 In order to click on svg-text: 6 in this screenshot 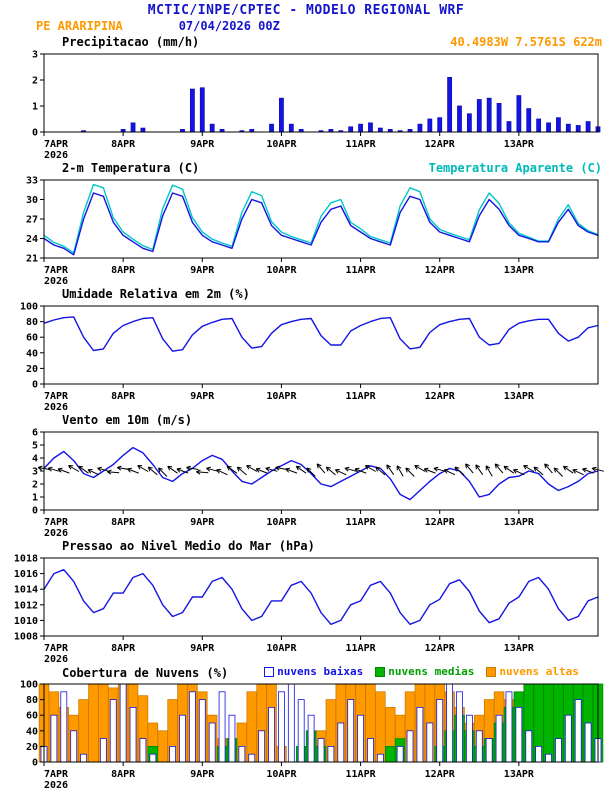, I will do `click(35, 433)`.